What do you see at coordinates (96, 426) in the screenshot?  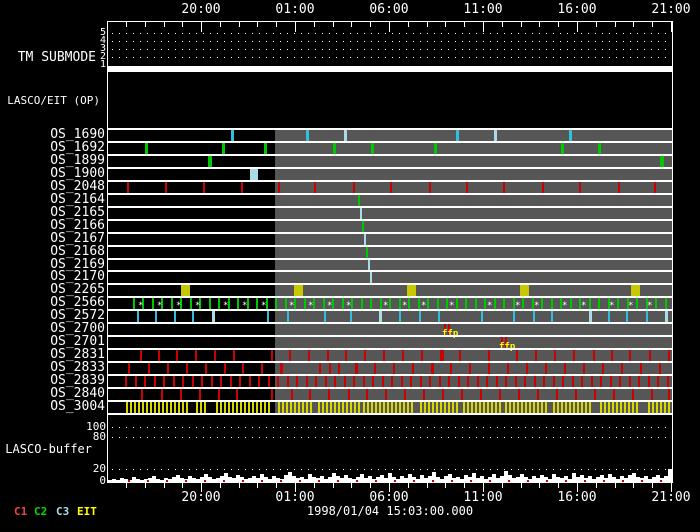 I see `buffer-scale-label: 100` at bounding box center [96, 426].